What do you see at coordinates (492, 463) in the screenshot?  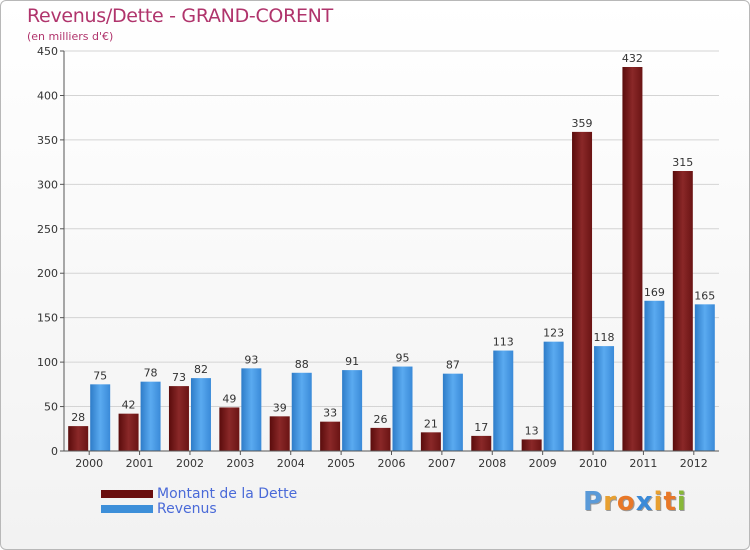 I see `x-tick-label-2008: 2008` at bounding box center [492, 463].